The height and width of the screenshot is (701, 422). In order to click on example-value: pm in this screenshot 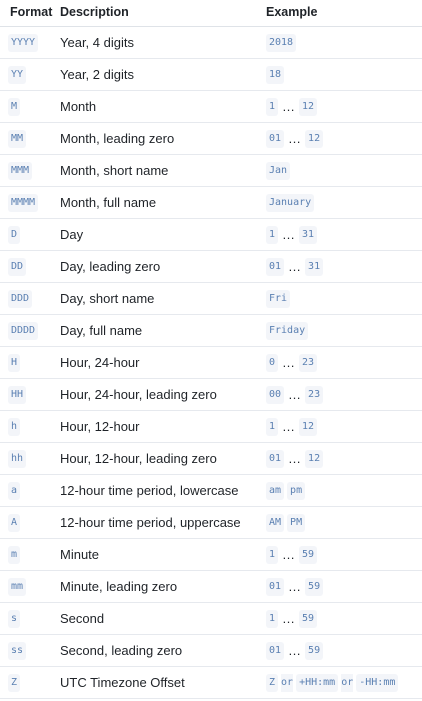, I will do `click(296, 490)`.